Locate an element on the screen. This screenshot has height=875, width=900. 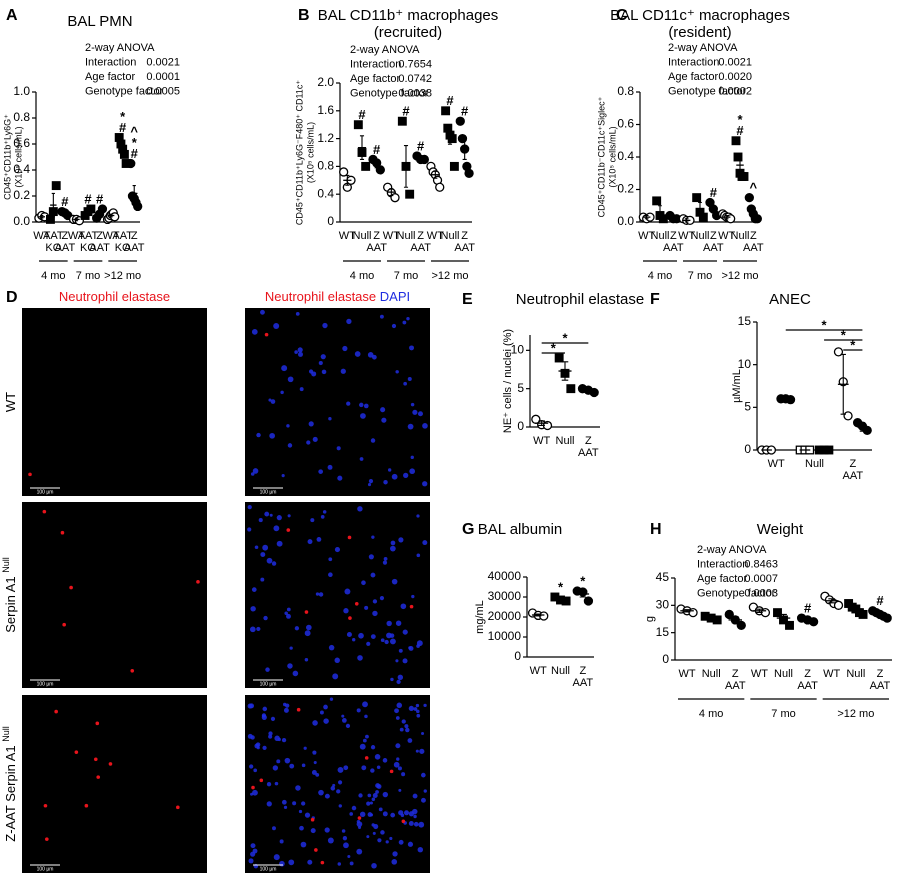
anova-title: 2-way ANOVA is located at coordinates (703, 48).